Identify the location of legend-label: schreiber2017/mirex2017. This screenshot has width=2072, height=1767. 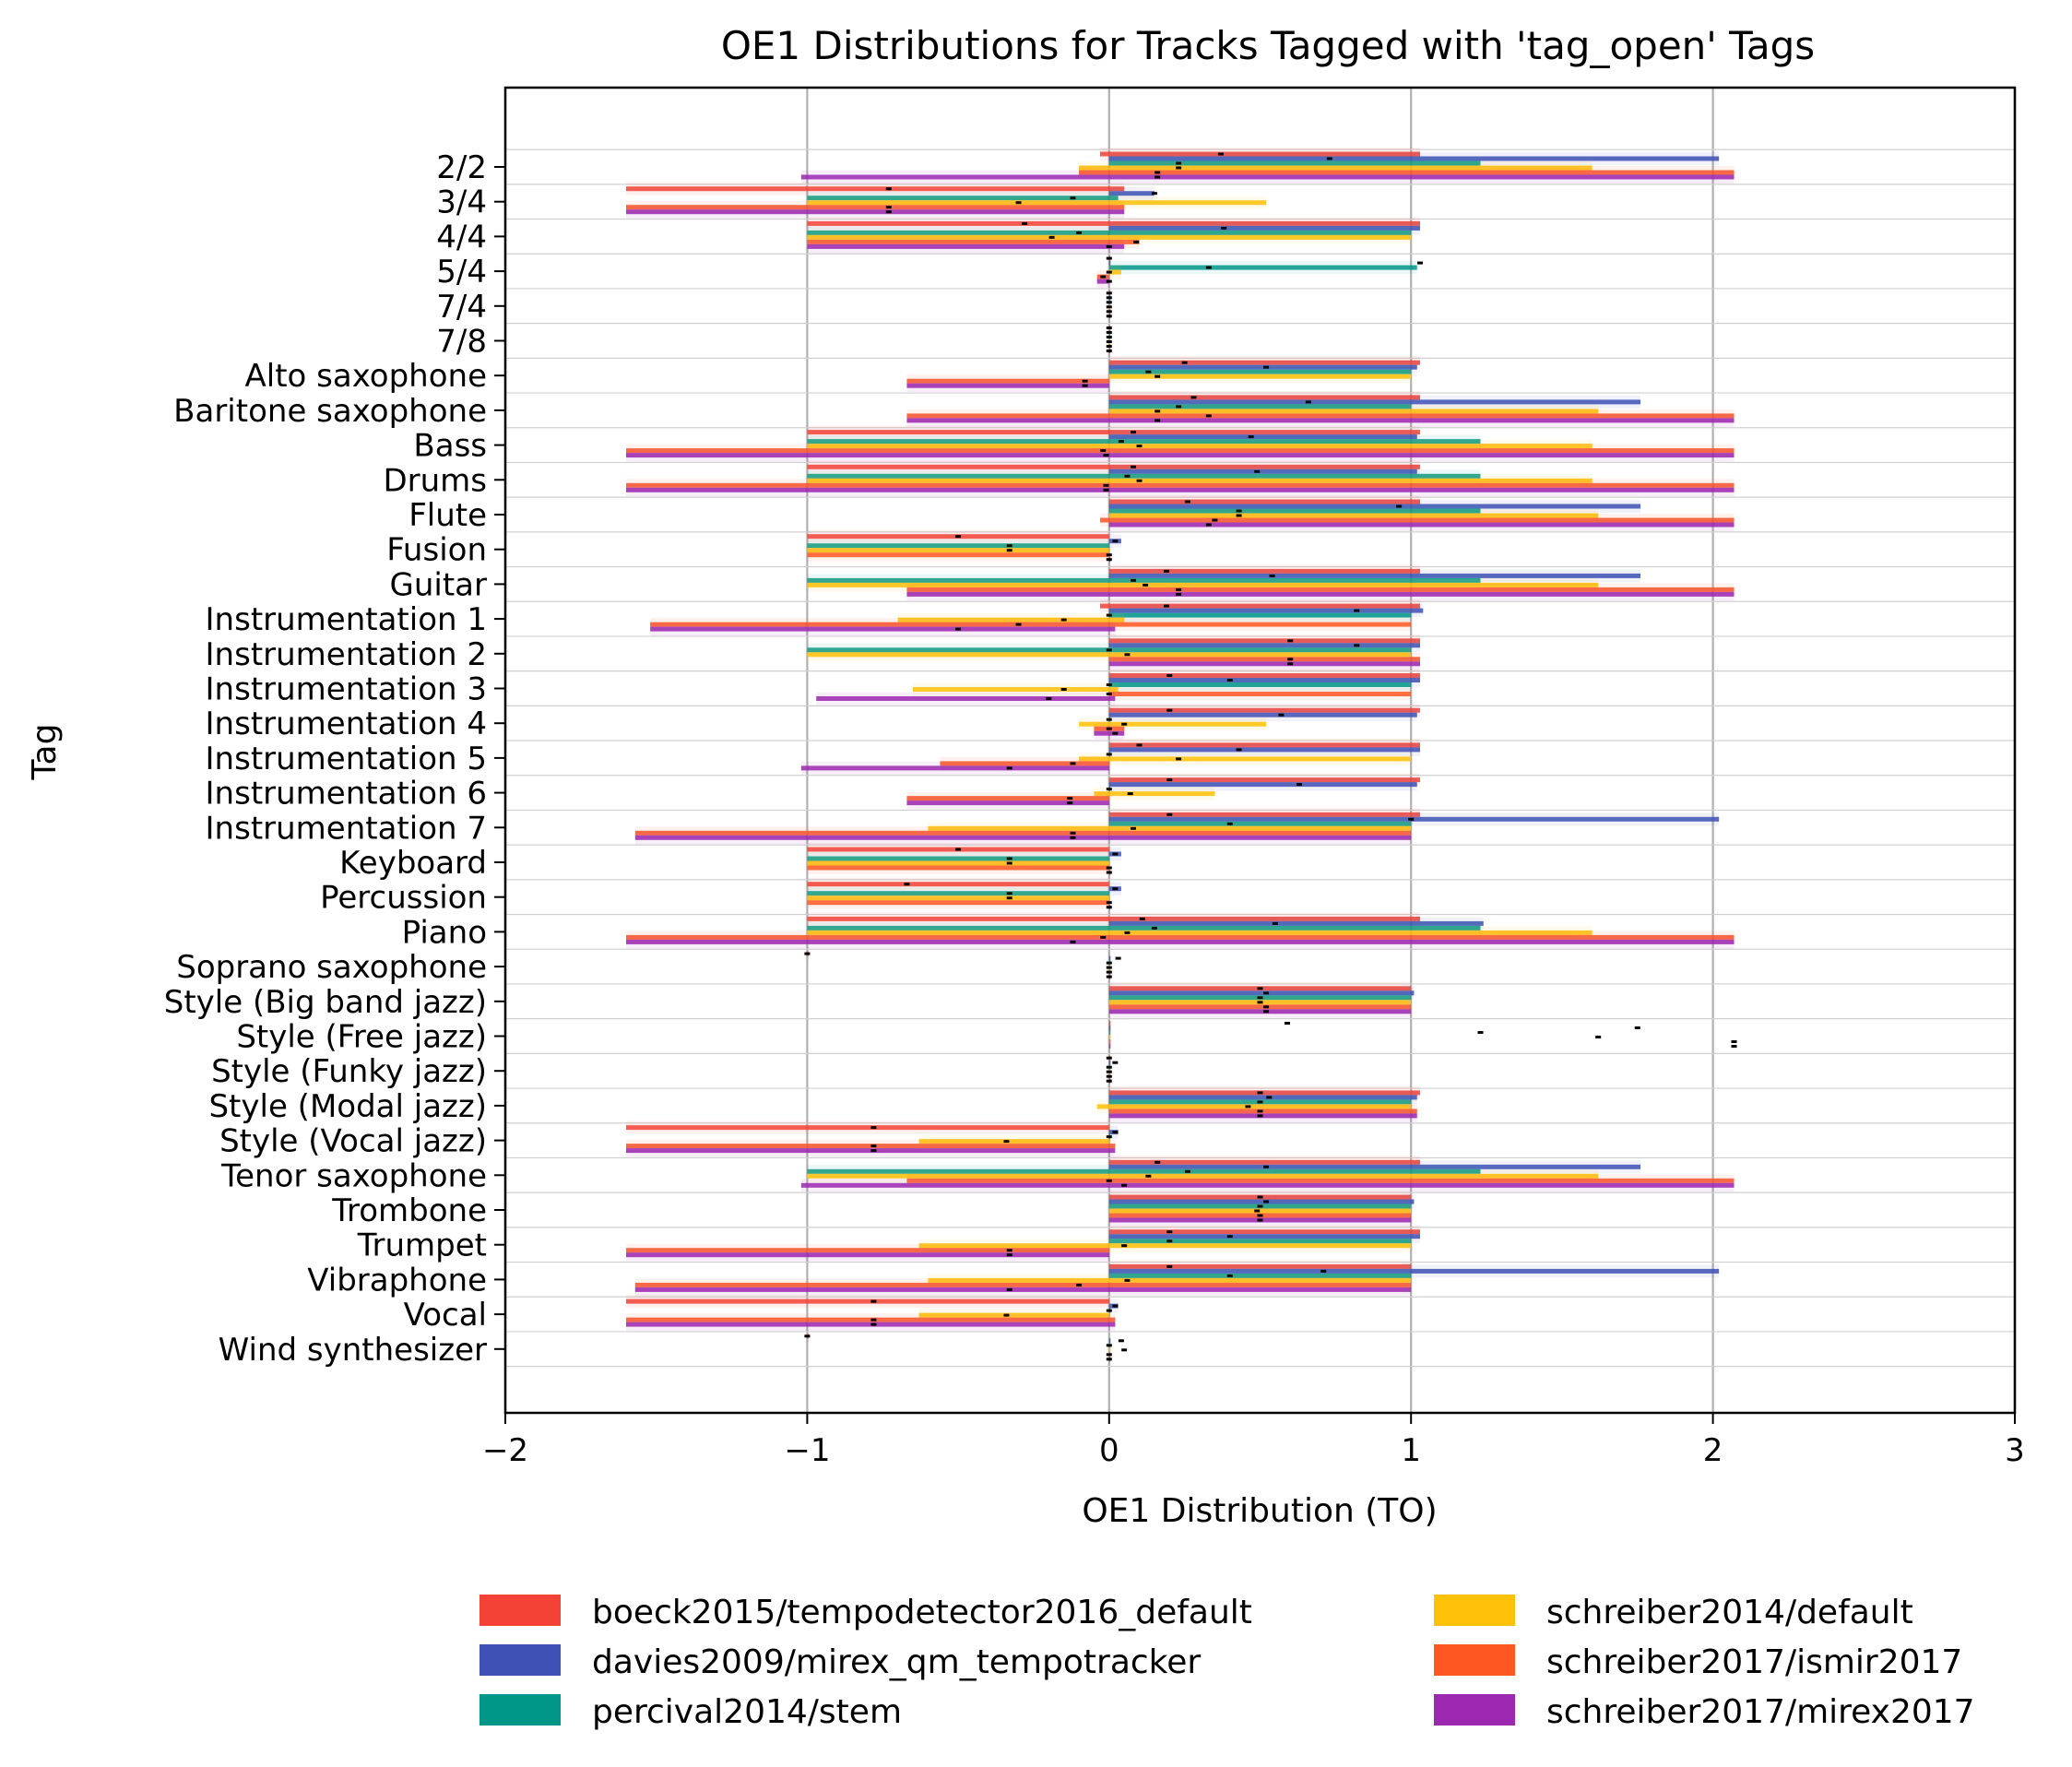
(1760, 1712).